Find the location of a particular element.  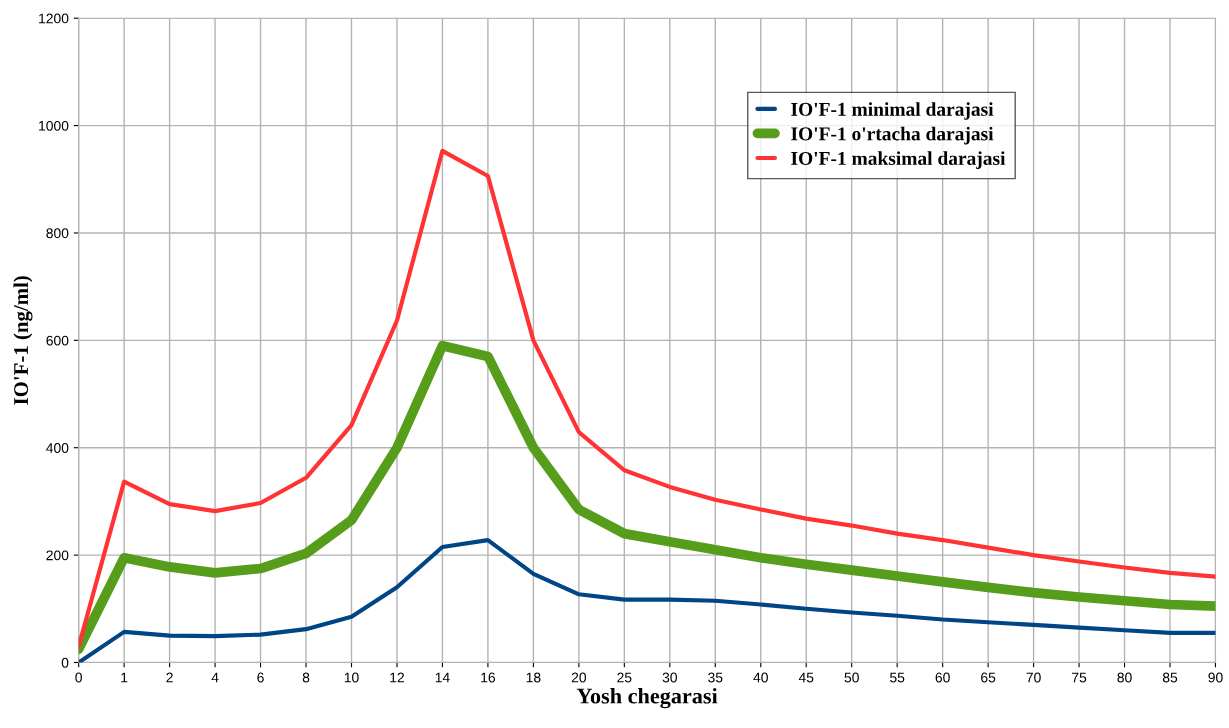

x-tick-label: 4 is located at coordinates (215, 677).